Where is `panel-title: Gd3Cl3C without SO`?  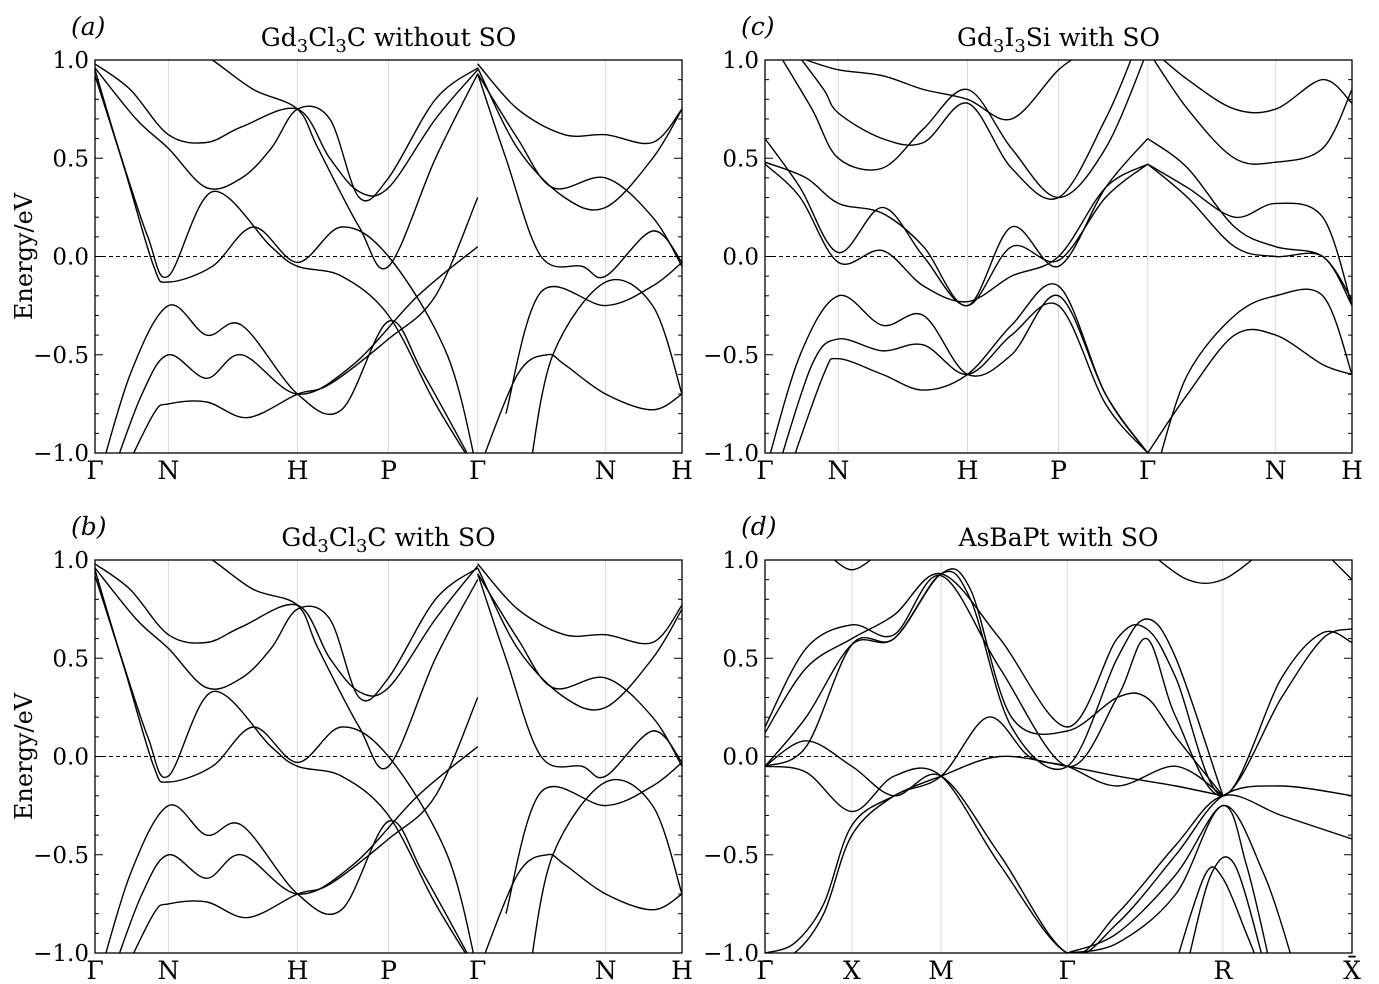 panel-title: Gd3Cl3C without SO is located at coordinates (388, 40).